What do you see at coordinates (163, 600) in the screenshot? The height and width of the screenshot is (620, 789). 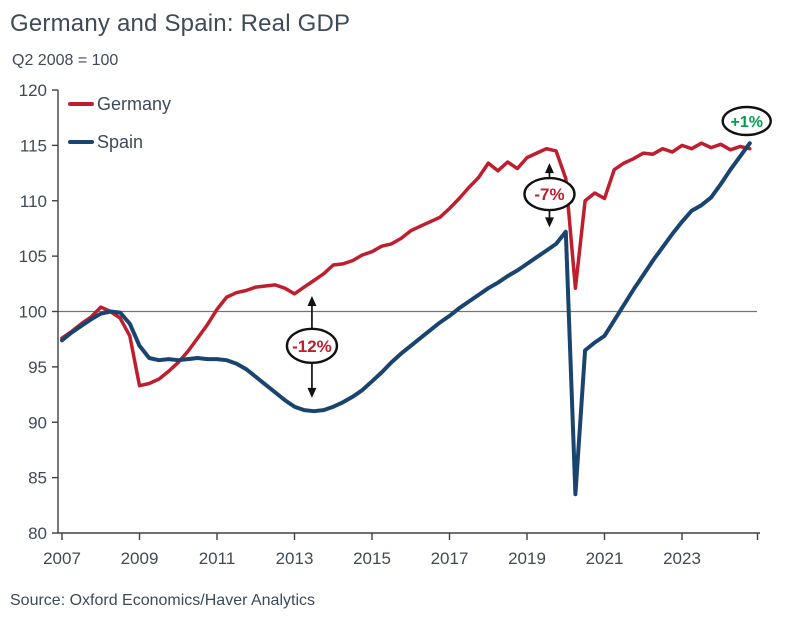 I see `source-note: Source: Oxford Economics/Haver Analytics` at bounding box center [163, 600].